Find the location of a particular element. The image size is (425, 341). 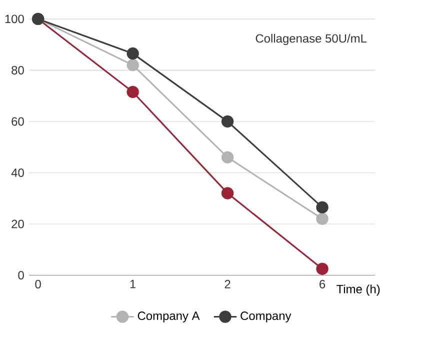

y-tick-label: 60 is located at coordinates (18, 121).